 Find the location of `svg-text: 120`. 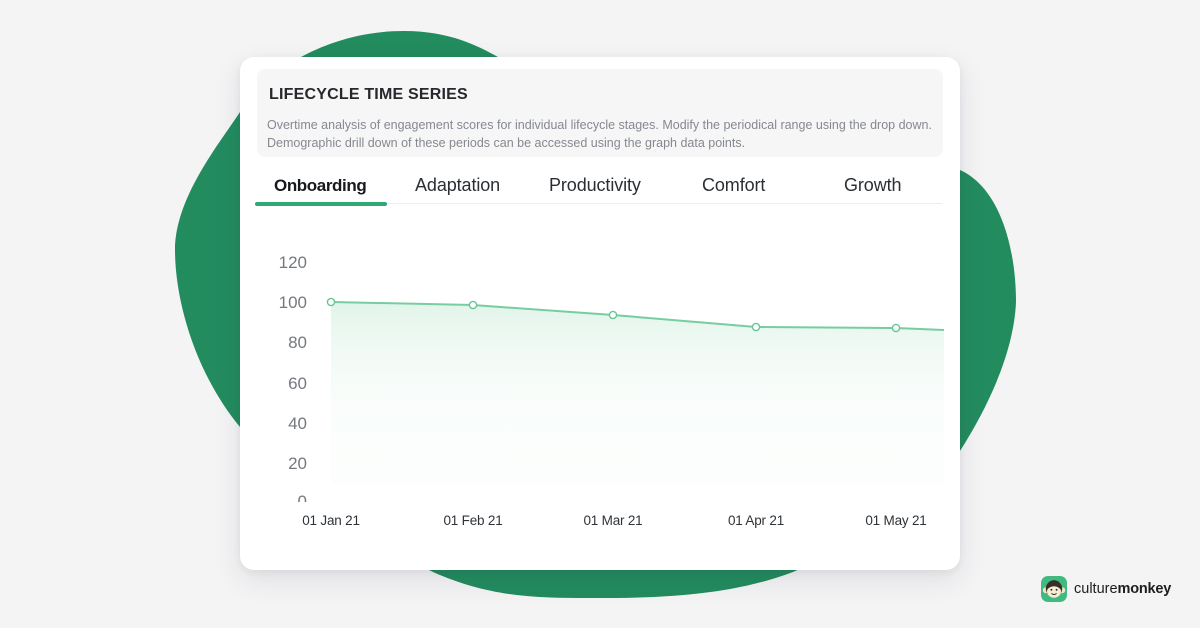

svg-text: 120 is located at coordinates (293, 262).